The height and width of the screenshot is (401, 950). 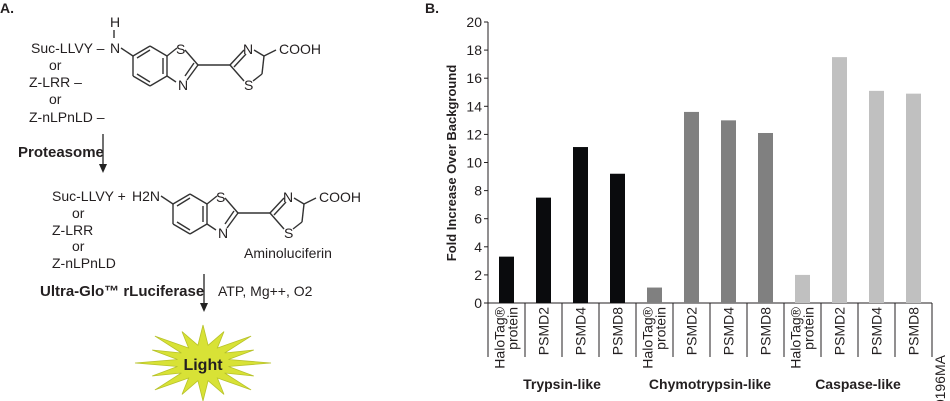 What do you see at coordinates (474, 134) in the screenshot?
I see `y-tick-label: 12` at bounding box center [474, 134].